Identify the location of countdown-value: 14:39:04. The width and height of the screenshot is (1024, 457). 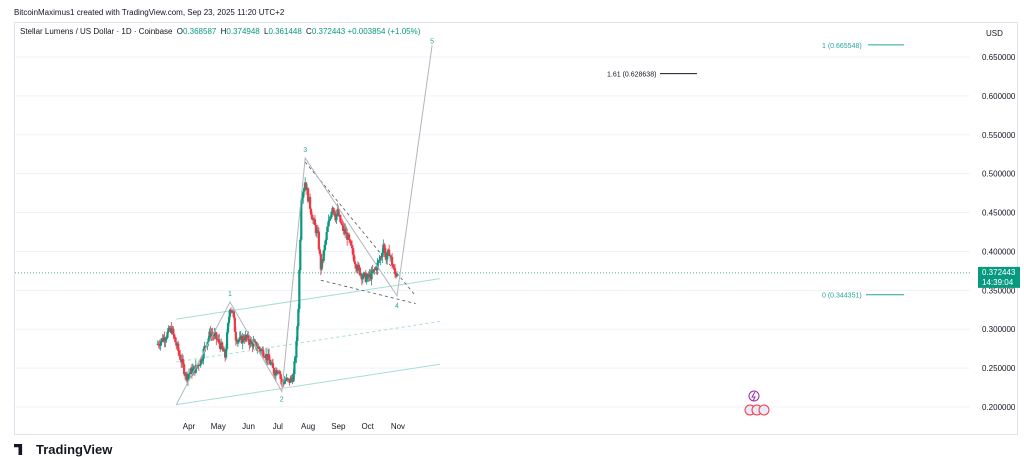
(998, 282).